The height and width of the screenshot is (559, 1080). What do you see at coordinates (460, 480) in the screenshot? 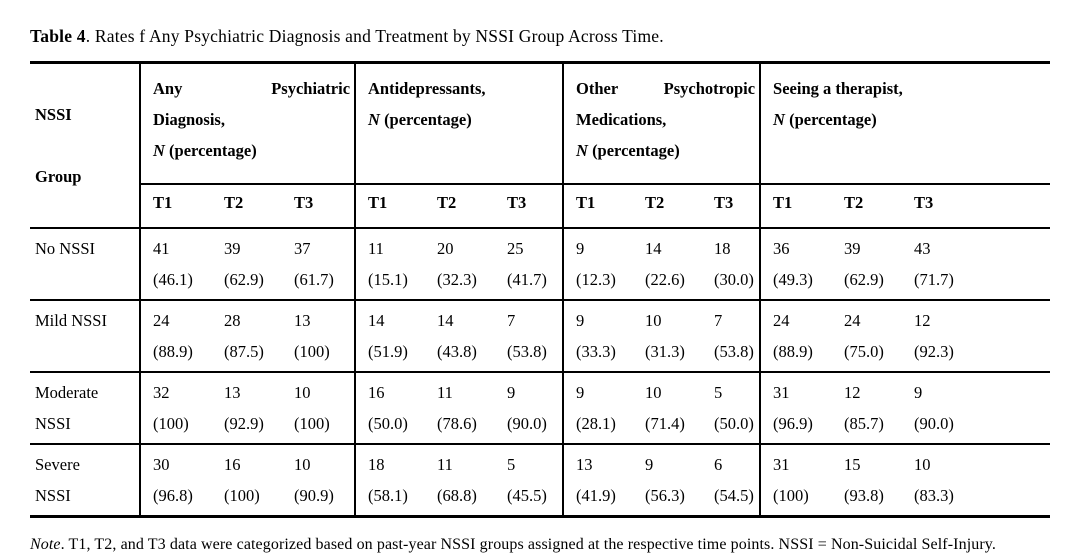
I see `cell-r3-c4: 11 (68.8)` at bounding box center [460, 480].